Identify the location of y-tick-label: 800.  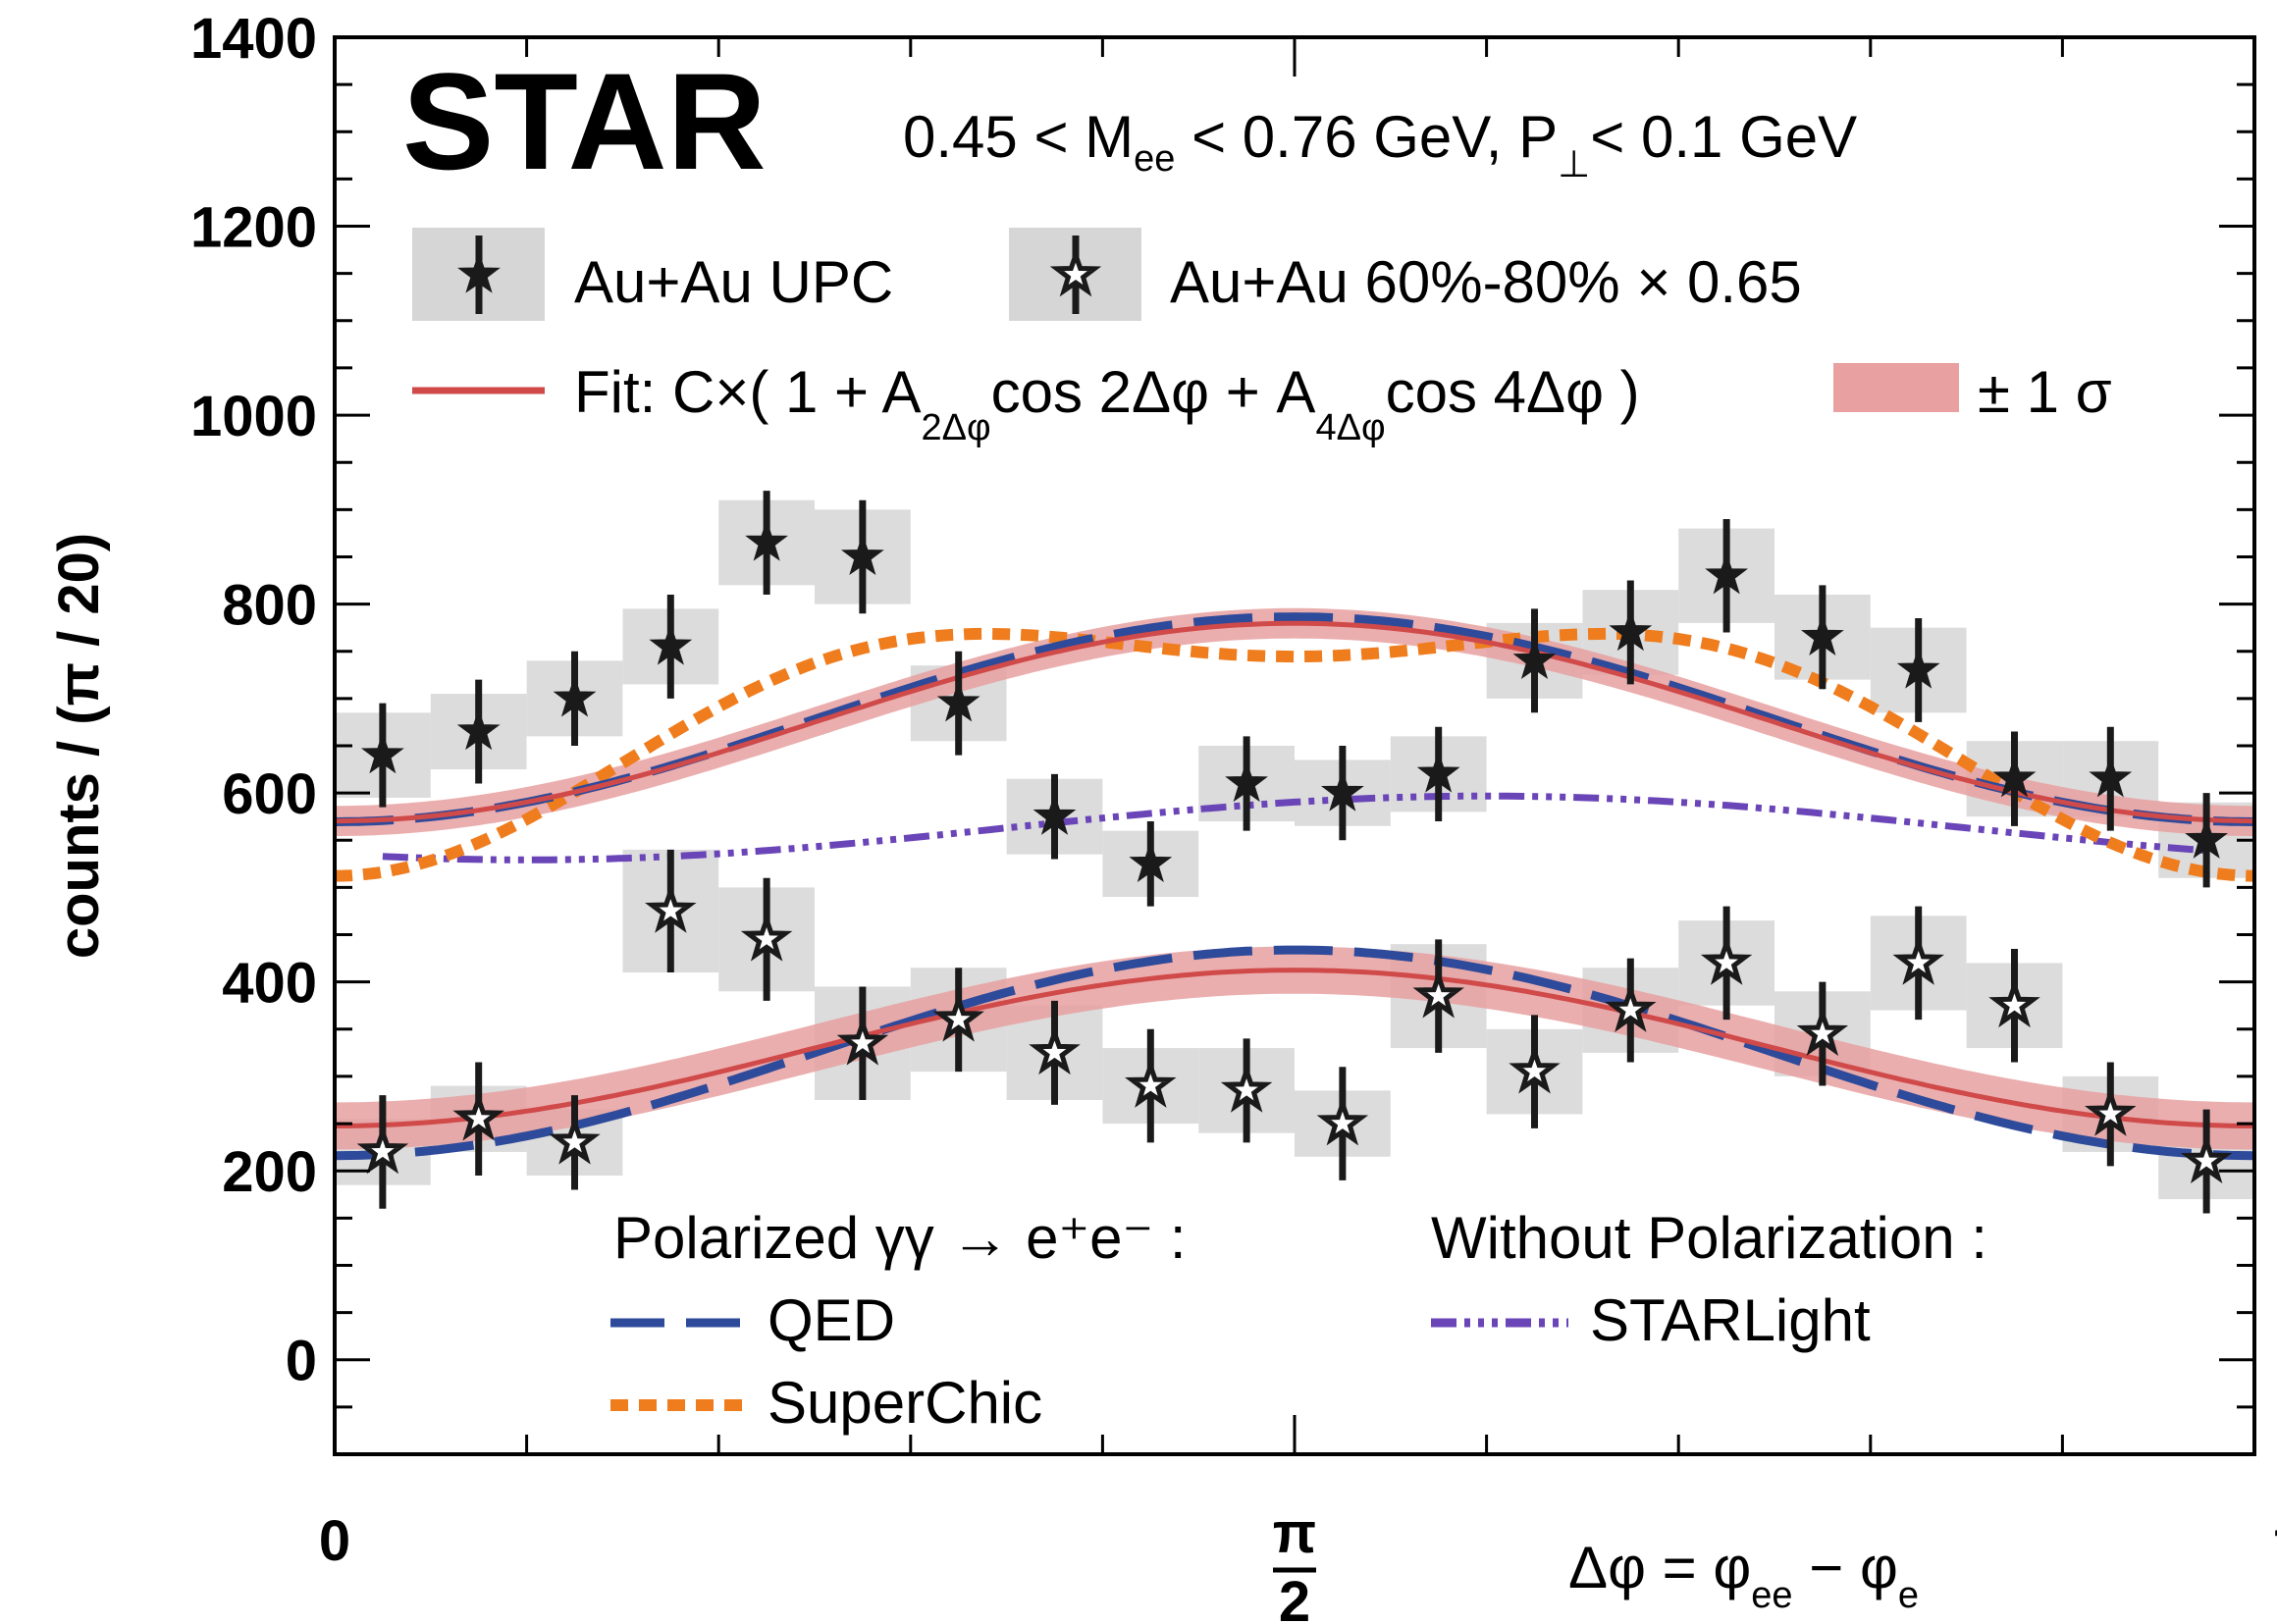
(269, 606).